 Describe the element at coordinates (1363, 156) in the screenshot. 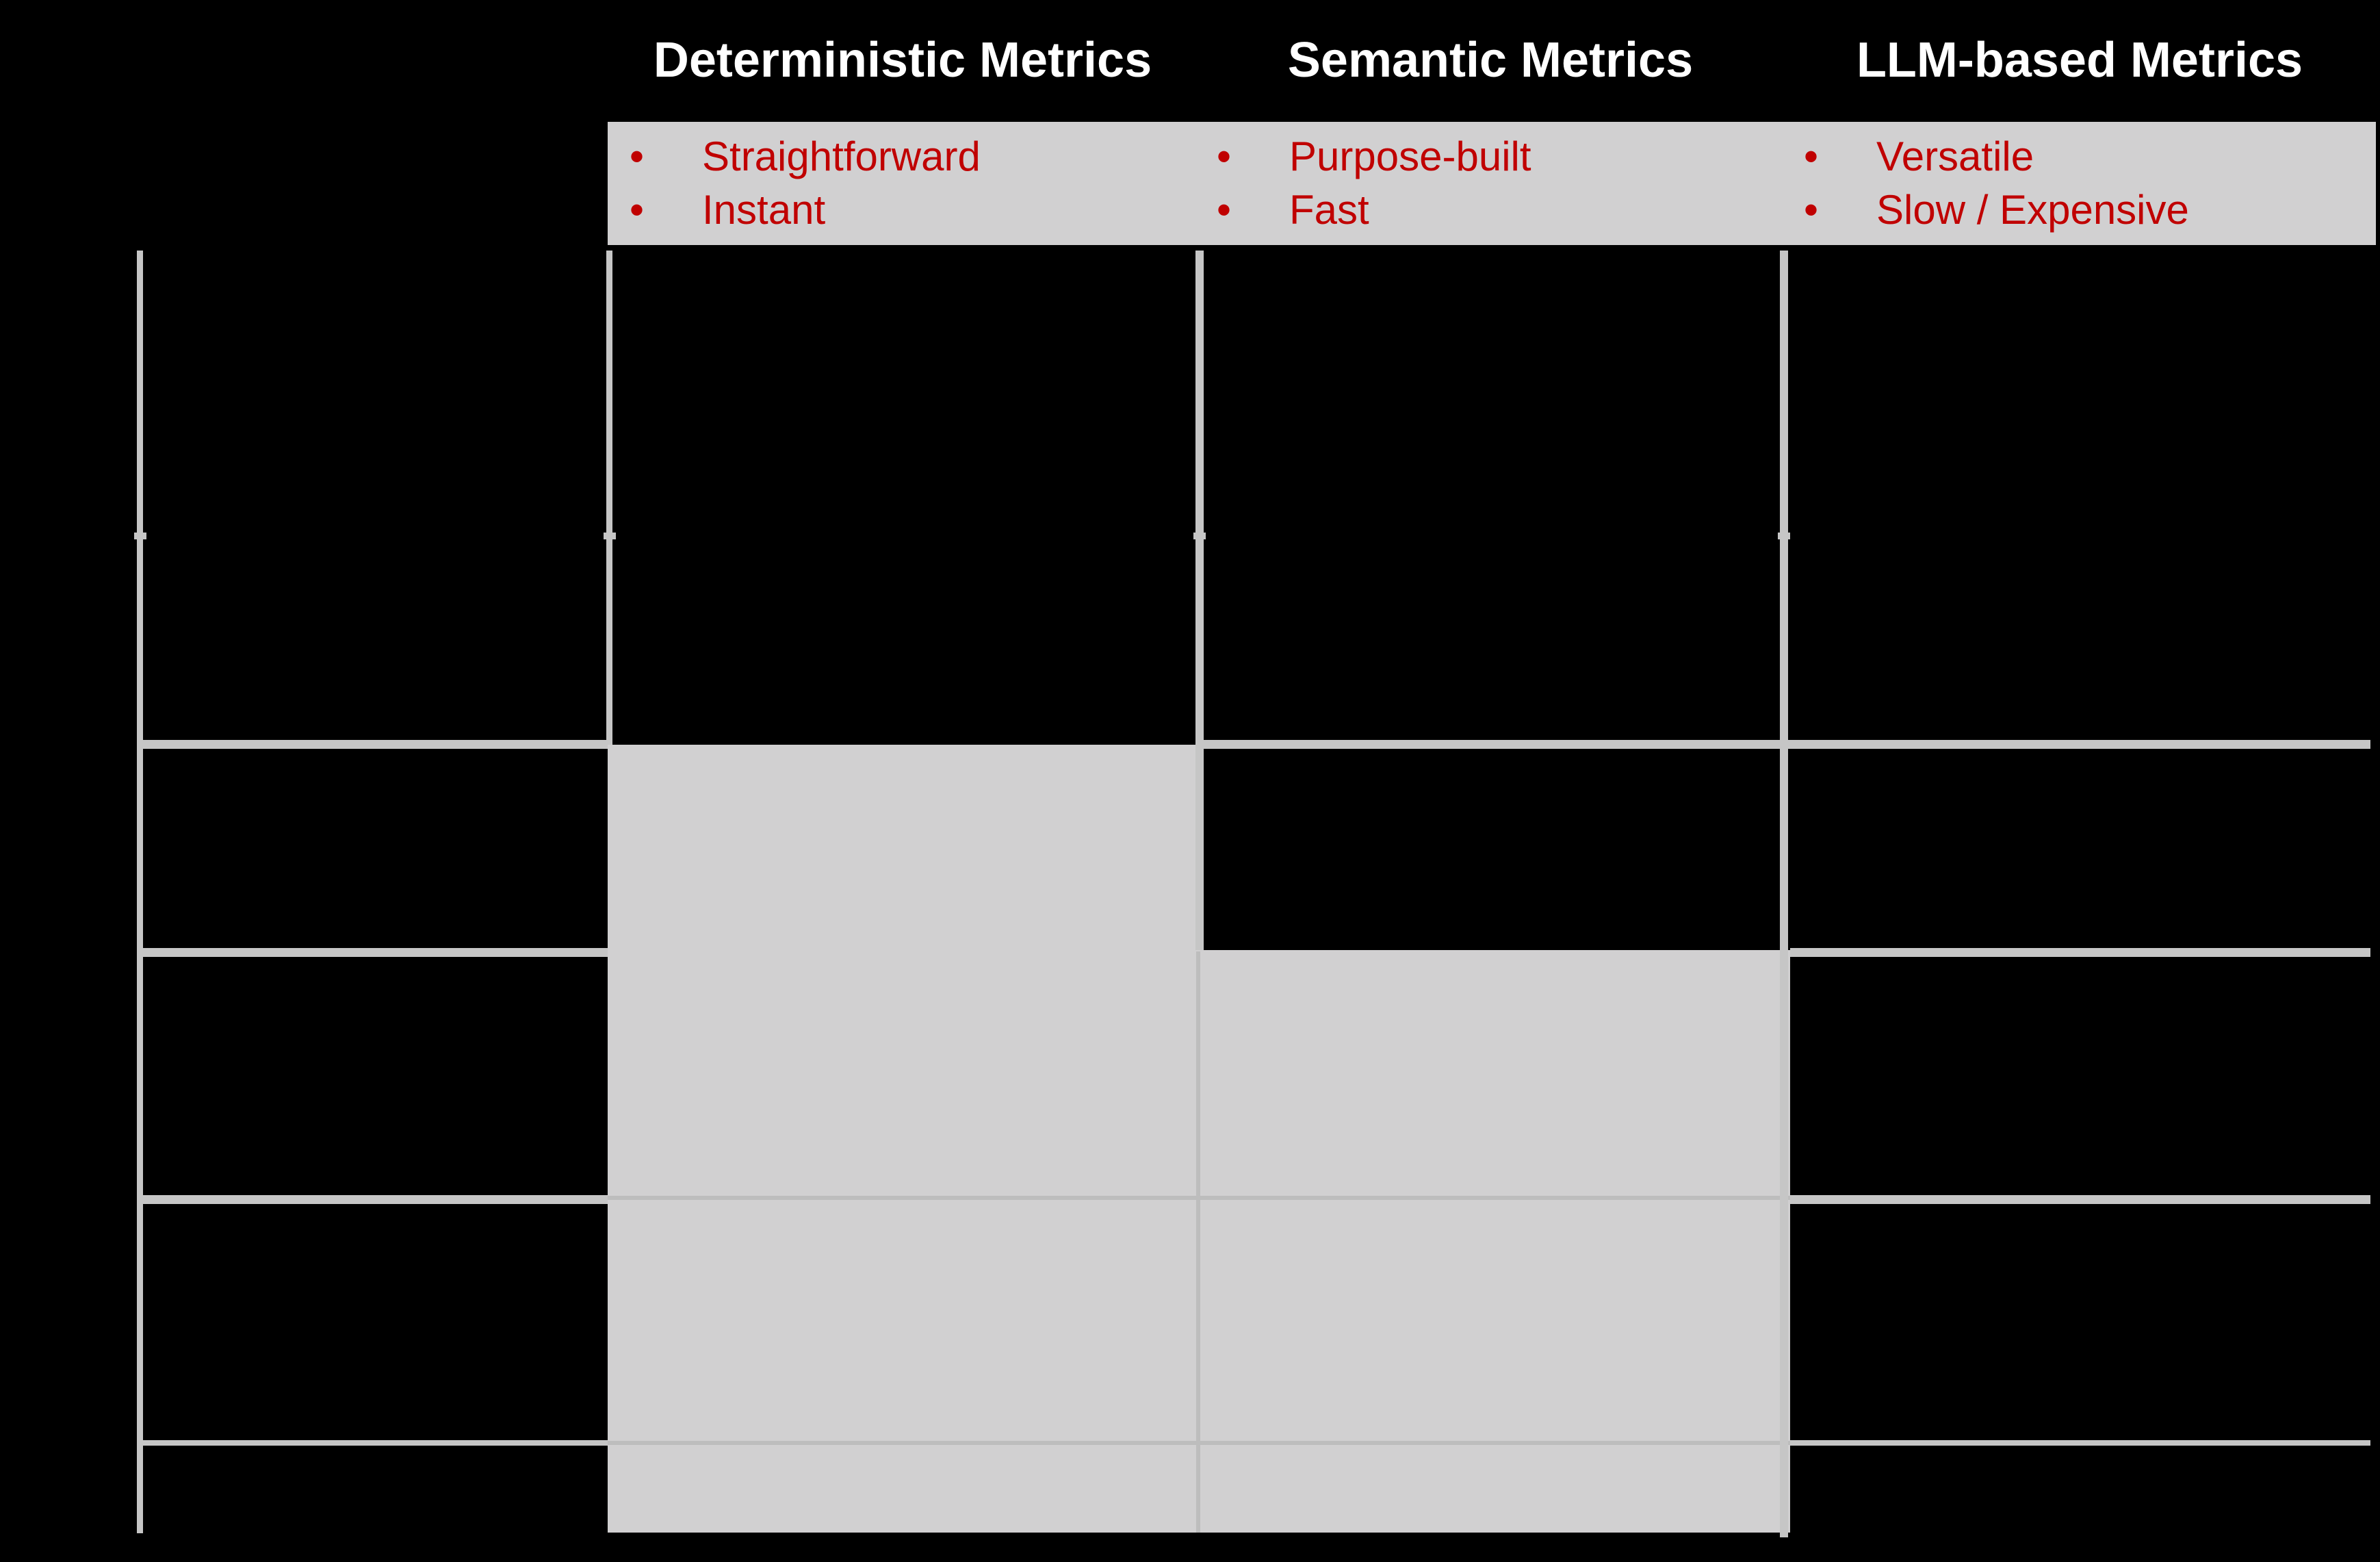

I see `bullet-item: Purpose-built` at that location.